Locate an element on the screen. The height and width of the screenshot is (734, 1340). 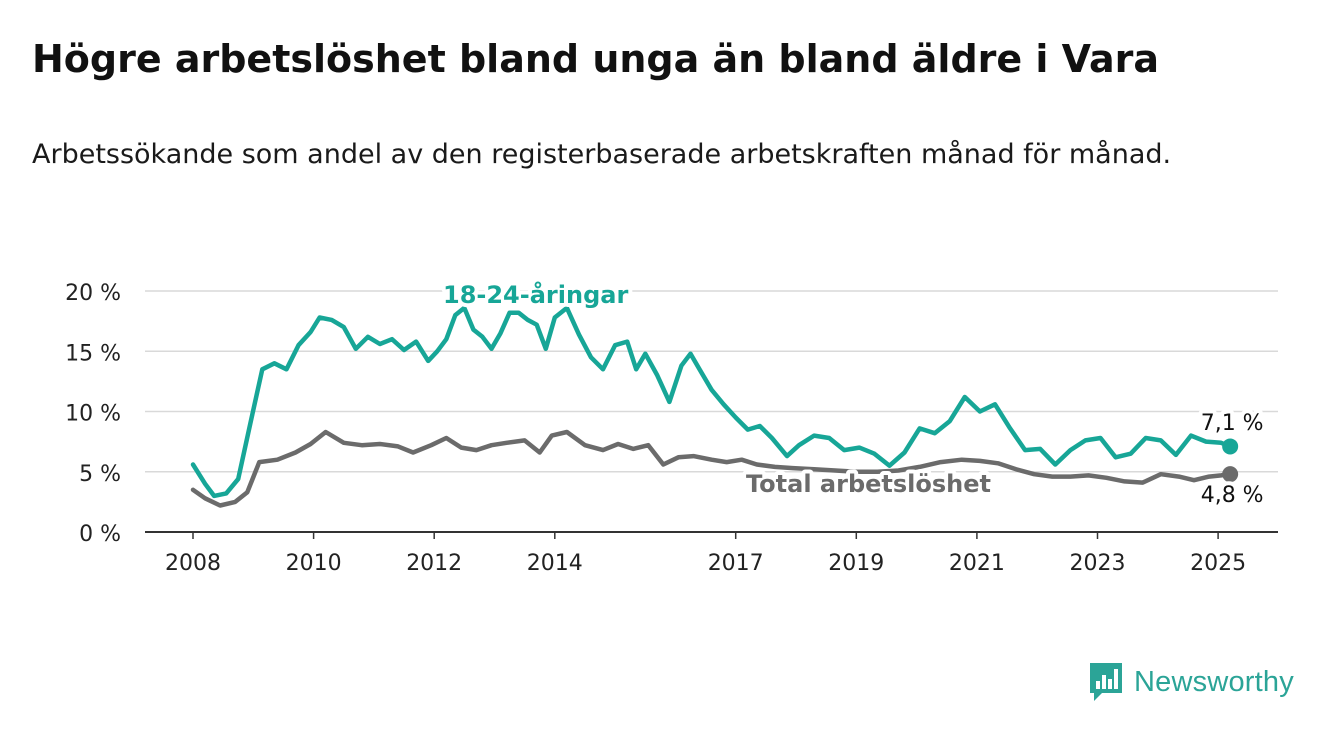
series-label-total: Total arbetslöshet is located at coordinates (868, 484).